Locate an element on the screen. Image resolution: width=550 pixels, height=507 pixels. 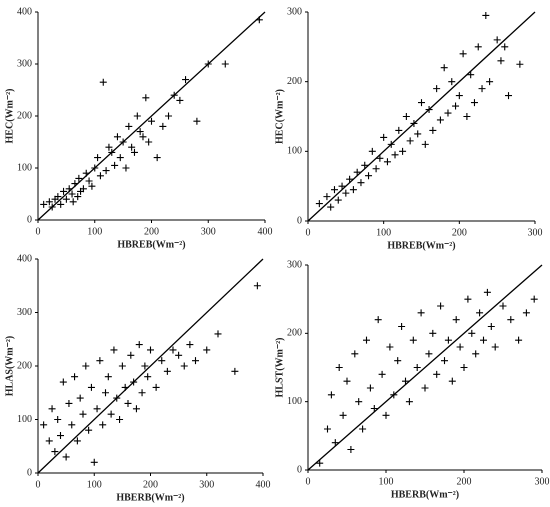
x-tick-label: 200 is located at coordinates (151, 231).